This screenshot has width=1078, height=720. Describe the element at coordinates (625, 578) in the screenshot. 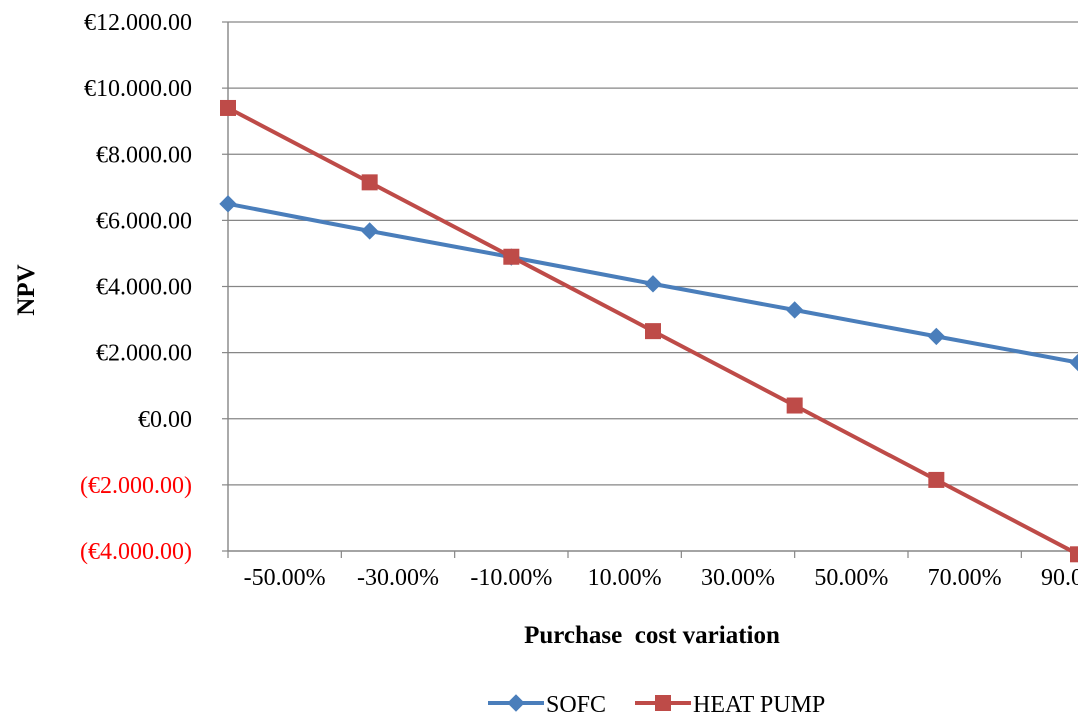

I see `x-tick-label: 10.00%` at that location.